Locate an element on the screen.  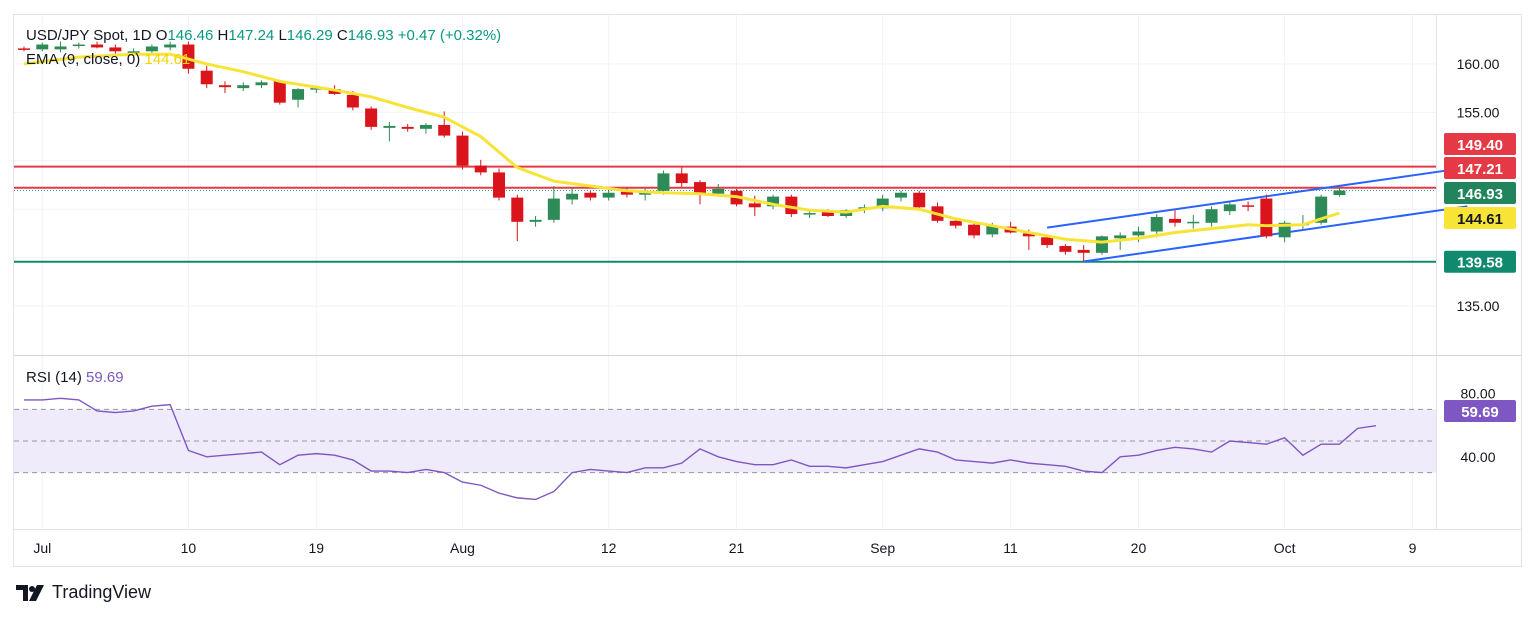
level-147-21-badge is located at coordinates (1480, 168).